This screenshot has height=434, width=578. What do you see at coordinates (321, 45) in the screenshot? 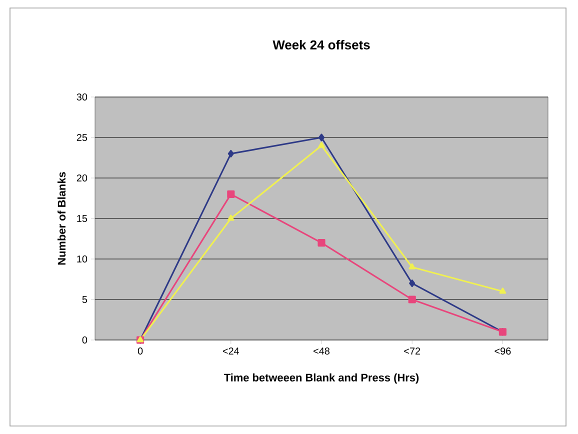
I see `chart-title: Week 24 offsets` at bounding box center [321, 45].